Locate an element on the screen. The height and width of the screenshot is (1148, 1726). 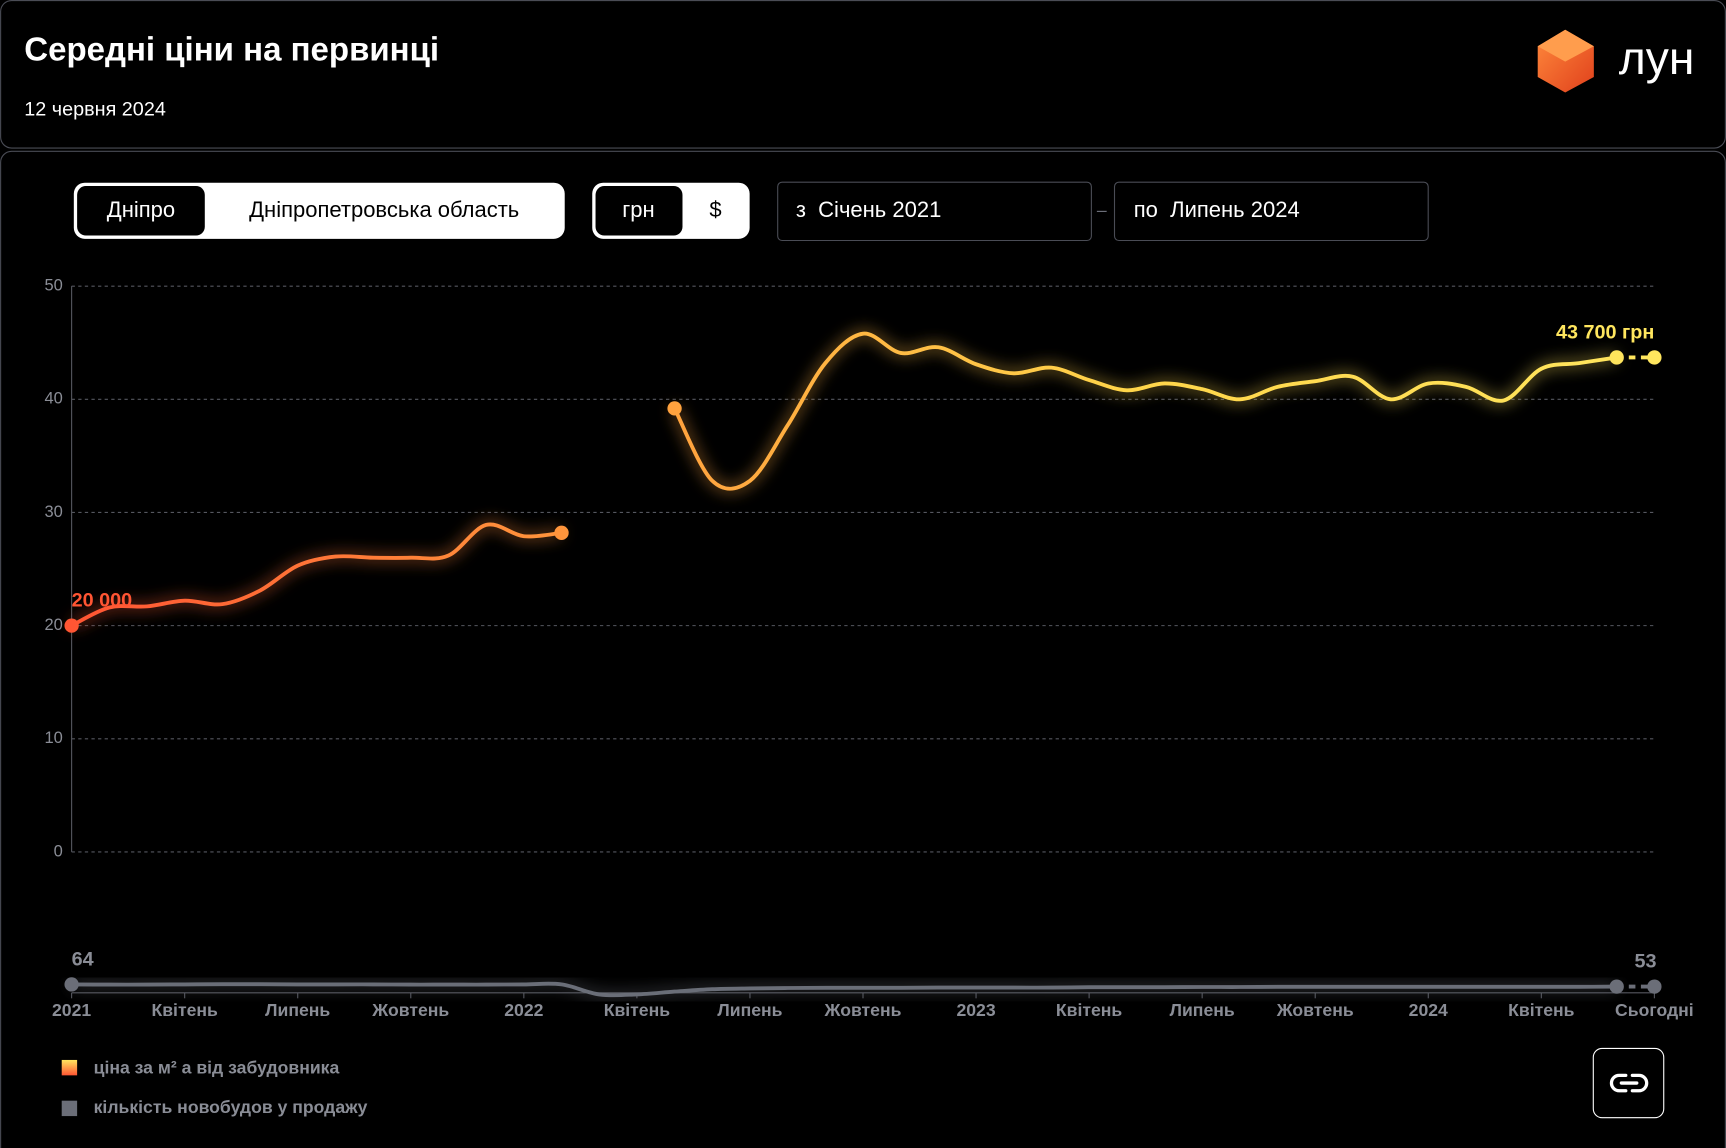
date-to-input is located at coordinates (1271, 211).